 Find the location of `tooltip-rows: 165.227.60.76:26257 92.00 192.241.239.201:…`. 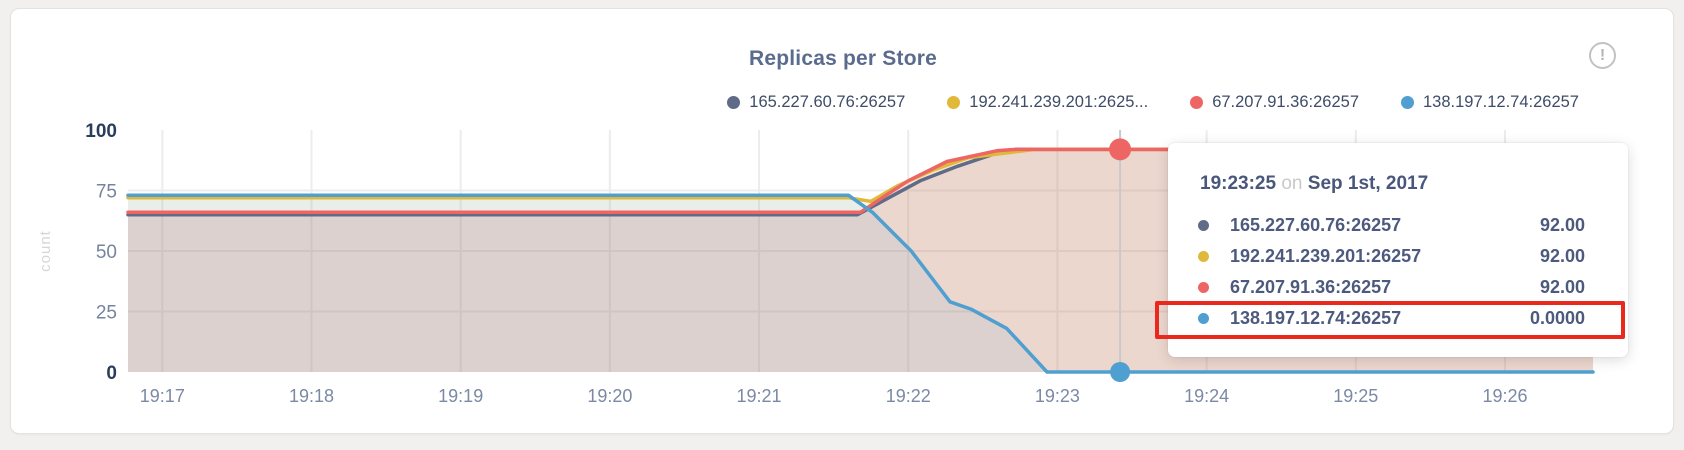

tooltip-rows: 165.227.60.76:26257 92.00 192.241.239.201:… is located at coordinates (1391, 272).